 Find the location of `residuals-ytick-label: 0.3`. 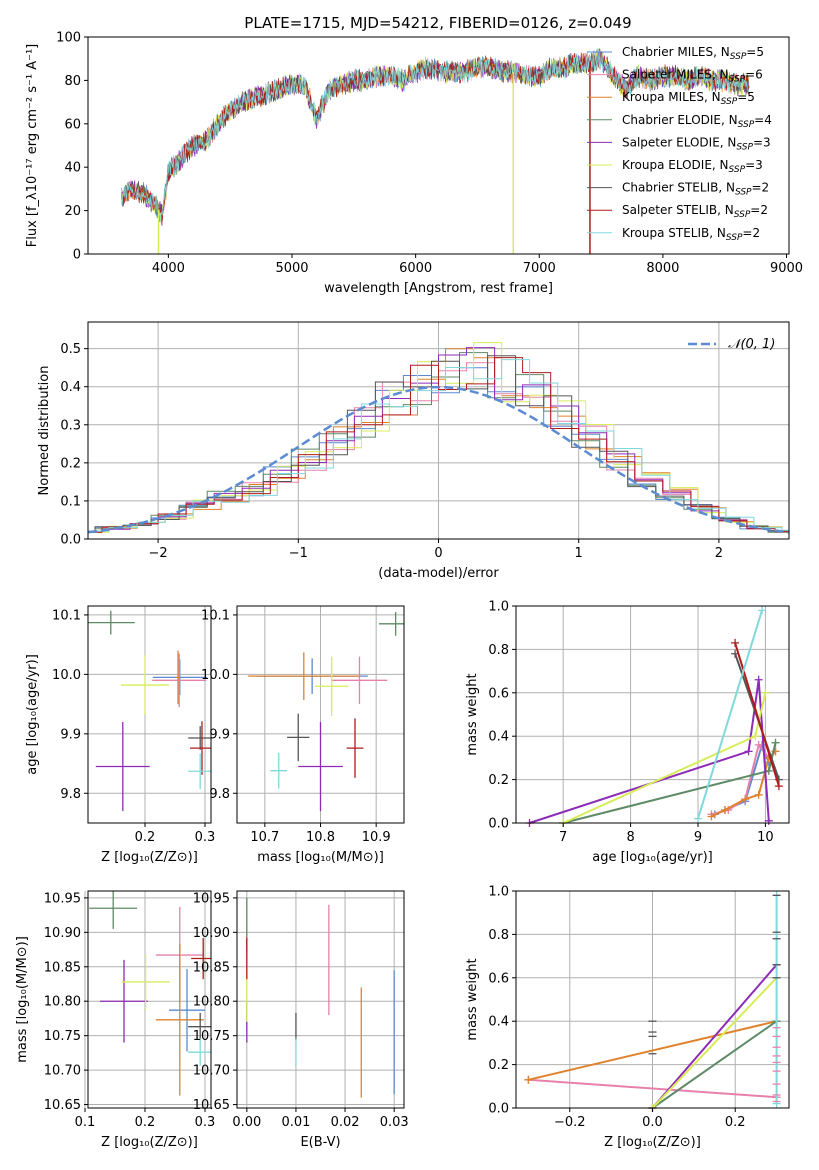

residuals-ytick-label: 0.3 is located at coordinates (70, 425).